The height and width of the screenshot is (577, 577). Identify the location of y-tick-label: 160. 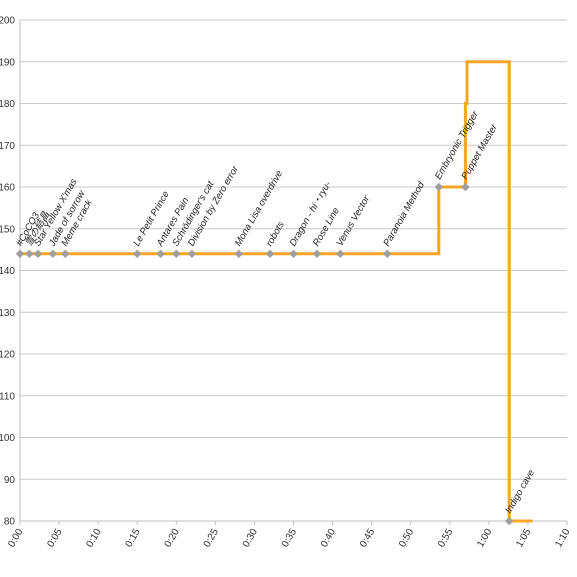
(7, 188).